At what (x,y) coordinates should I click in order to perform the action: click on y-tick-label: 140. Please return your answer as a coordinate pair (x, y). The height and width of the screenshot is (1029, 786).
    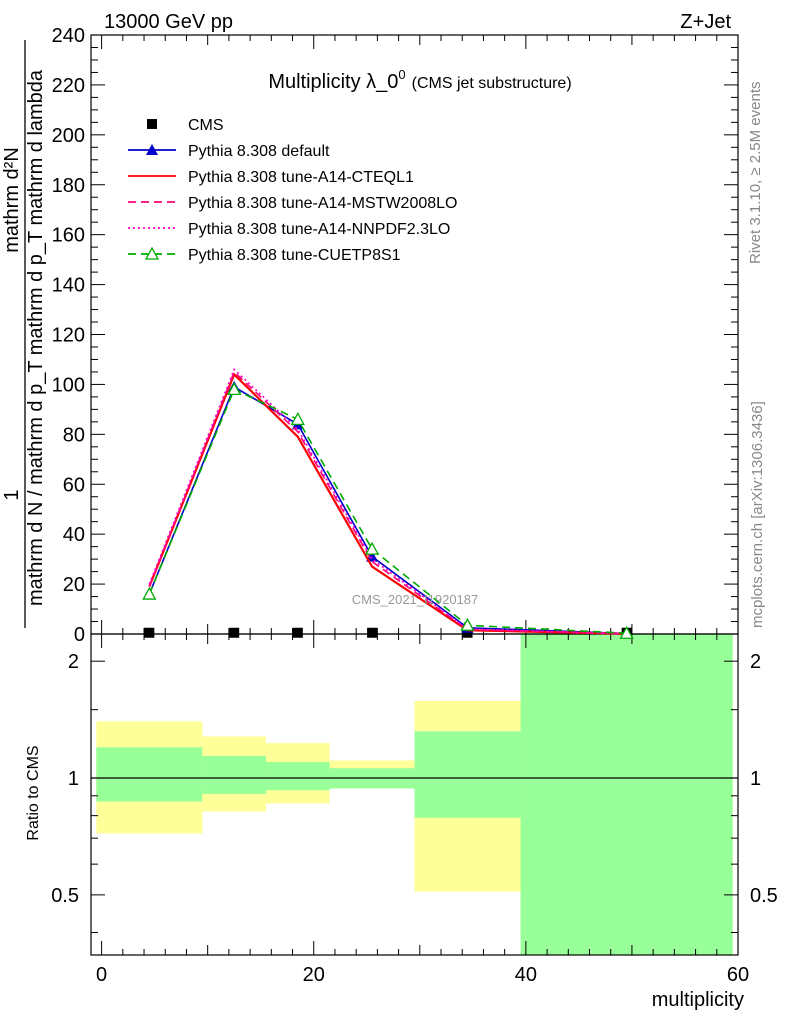
    Looking at the image, I should click on (68, 286).